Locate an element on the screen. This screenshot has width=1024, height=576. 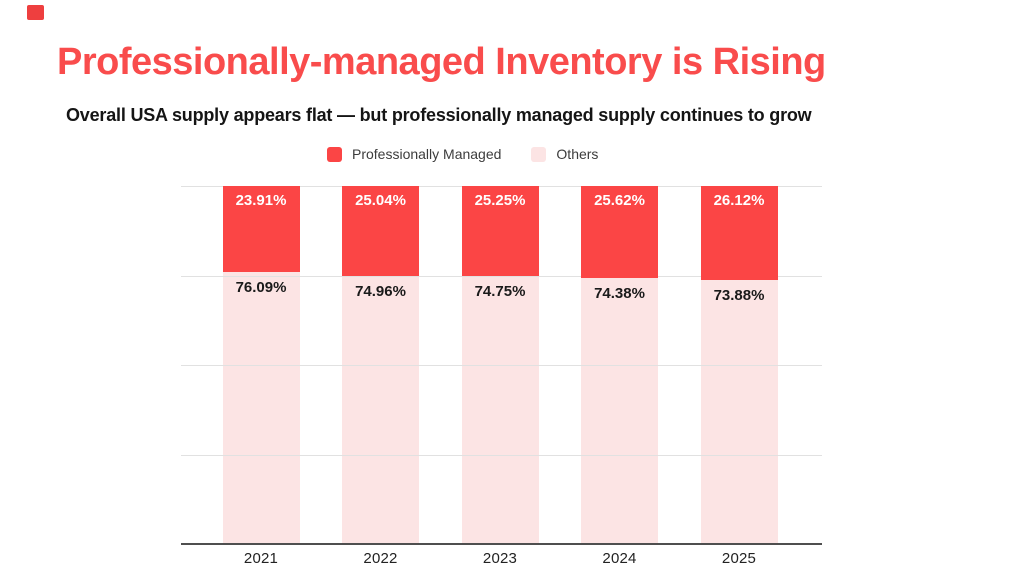
others-value-label: 74.38% is located at coordinates (619, 293).